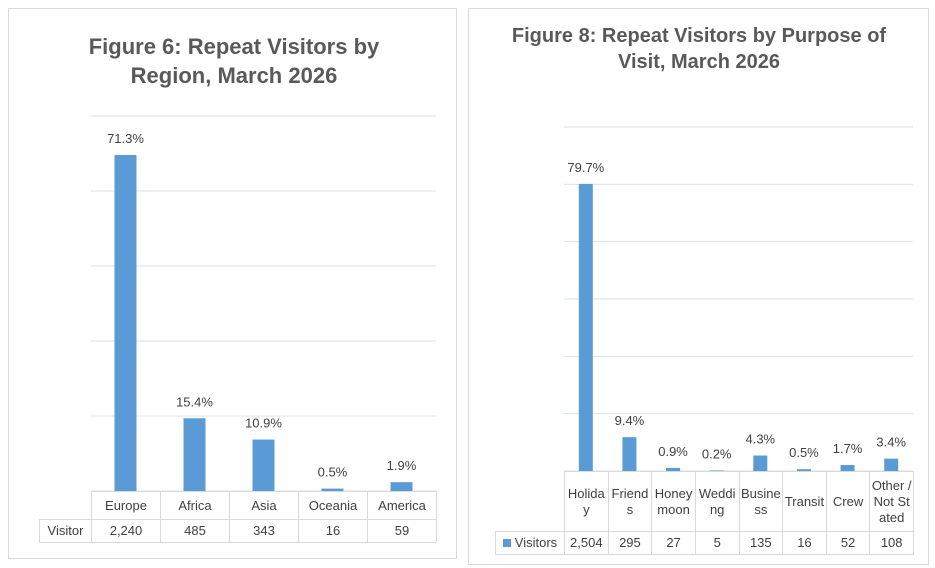 This screenshot has height=568, width=935. I want to click on series-label-cell: Visitor, so click(65, 531).